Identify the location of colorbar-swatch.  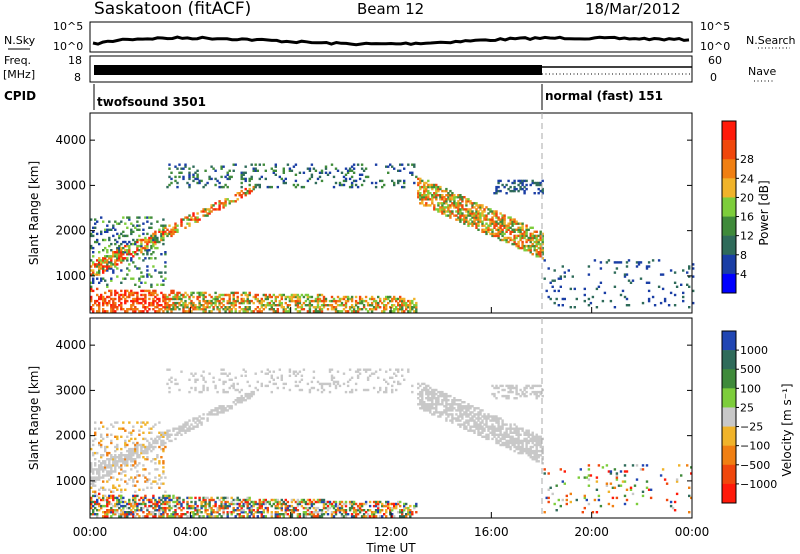
(729, 131).